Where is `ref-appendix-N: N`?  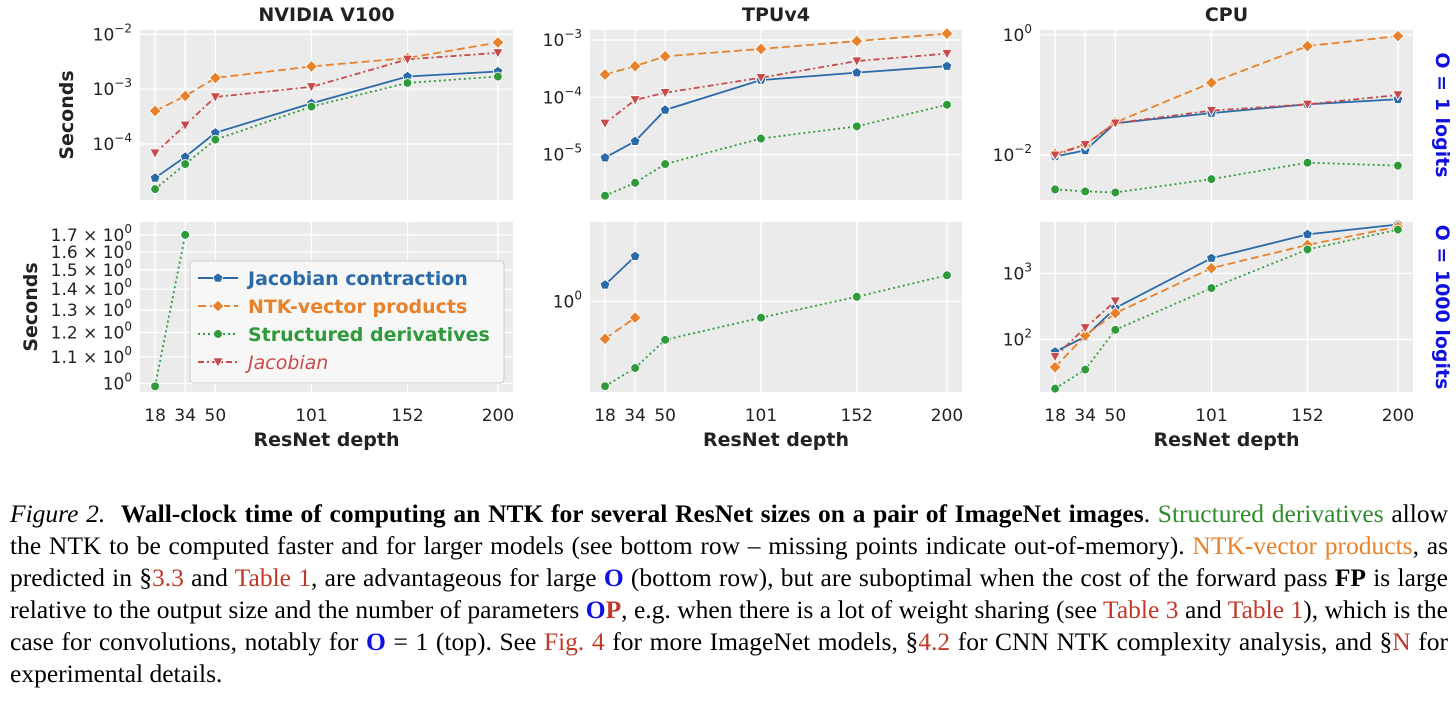
ref-appendix-N: N is located at coordinates (1401, 641).